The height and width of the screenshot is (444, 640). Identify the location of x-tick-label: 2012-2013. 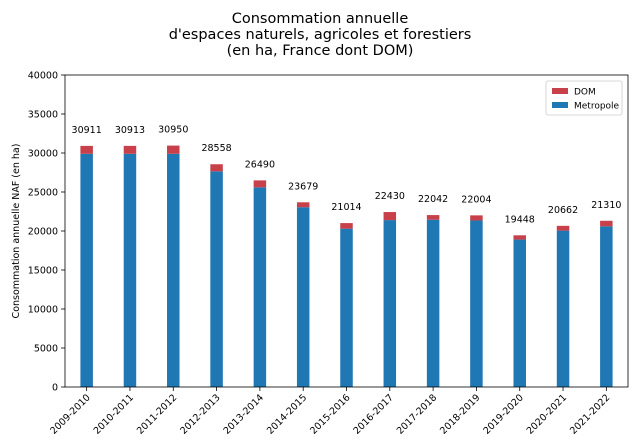
(200, 414).